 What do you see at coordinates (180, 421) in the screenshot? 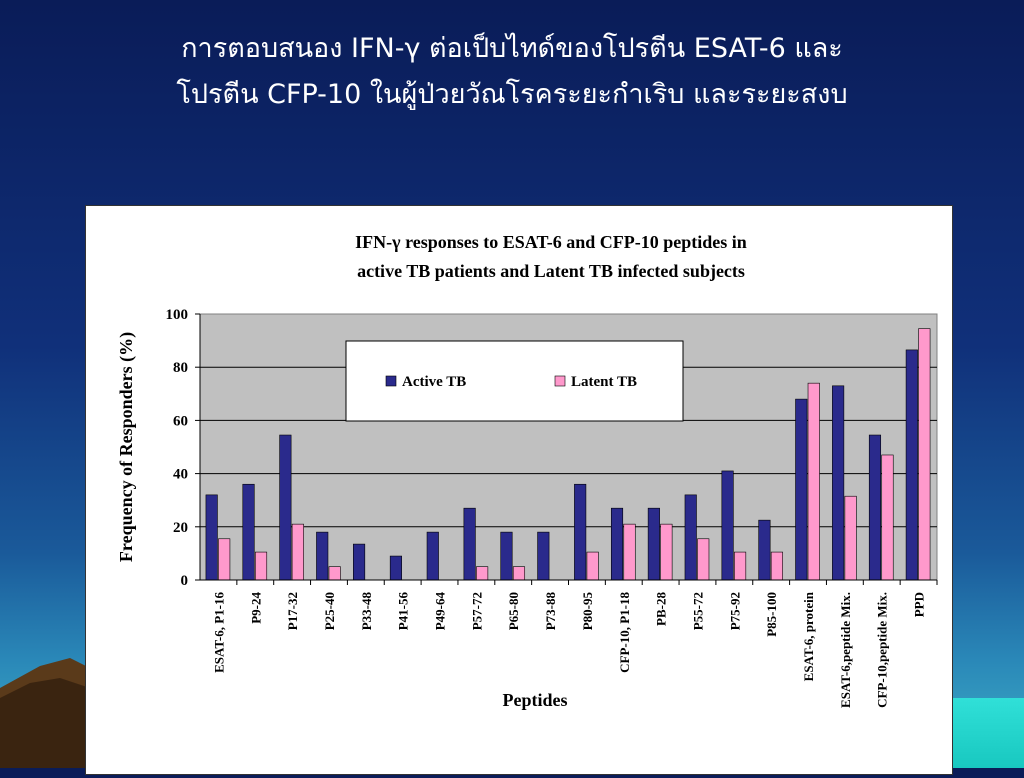
I see `y-tick-label: 60` at bounding box center [180, 421].